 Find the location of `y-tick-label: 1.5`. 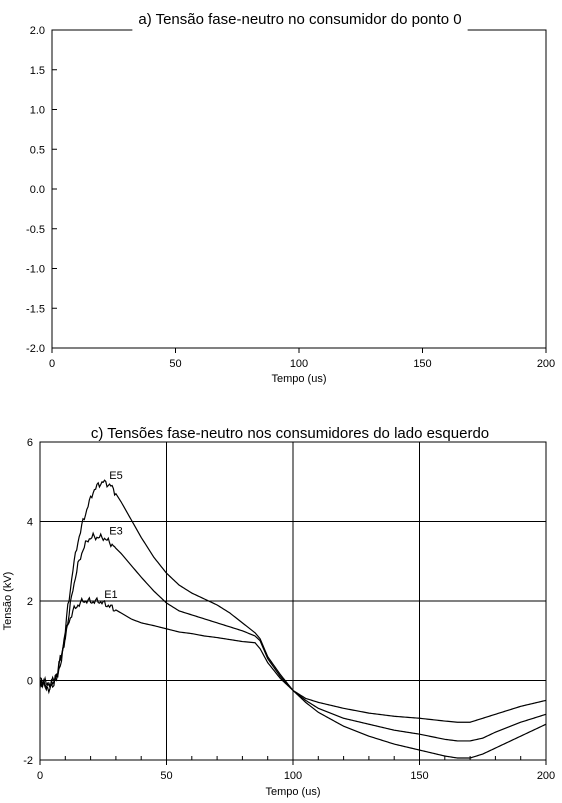

y-tick-label: 1.5 is located at coordinates (37, 71).